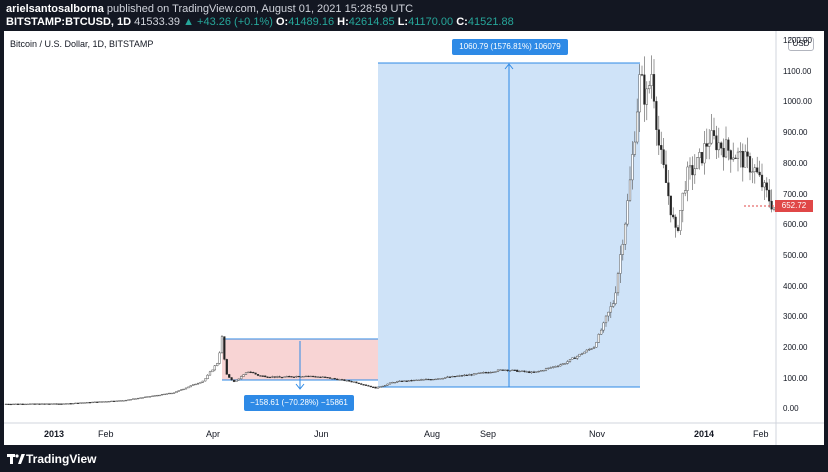 The image size is (828, 472). Describe the element at coordinates (61, 459) in the screenshot. I see `tradingview-brand: TradingView` at that location.